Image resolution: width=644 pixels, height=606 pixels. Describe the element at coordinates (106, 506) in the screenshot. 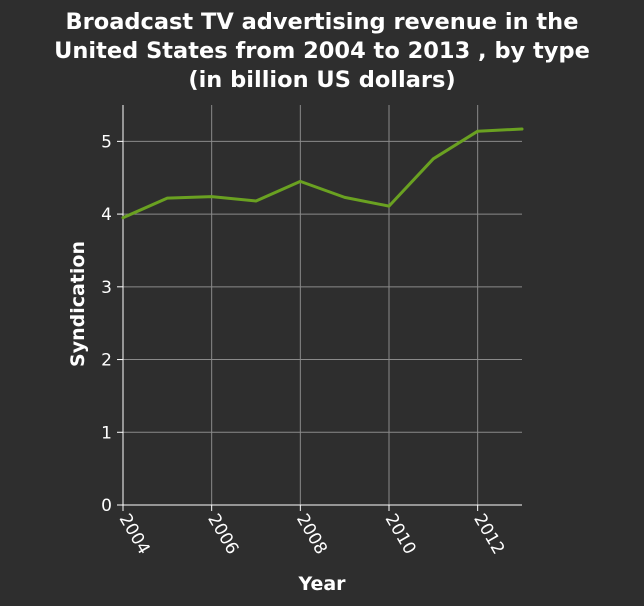

I see `y-tick-label: 0` at that location.